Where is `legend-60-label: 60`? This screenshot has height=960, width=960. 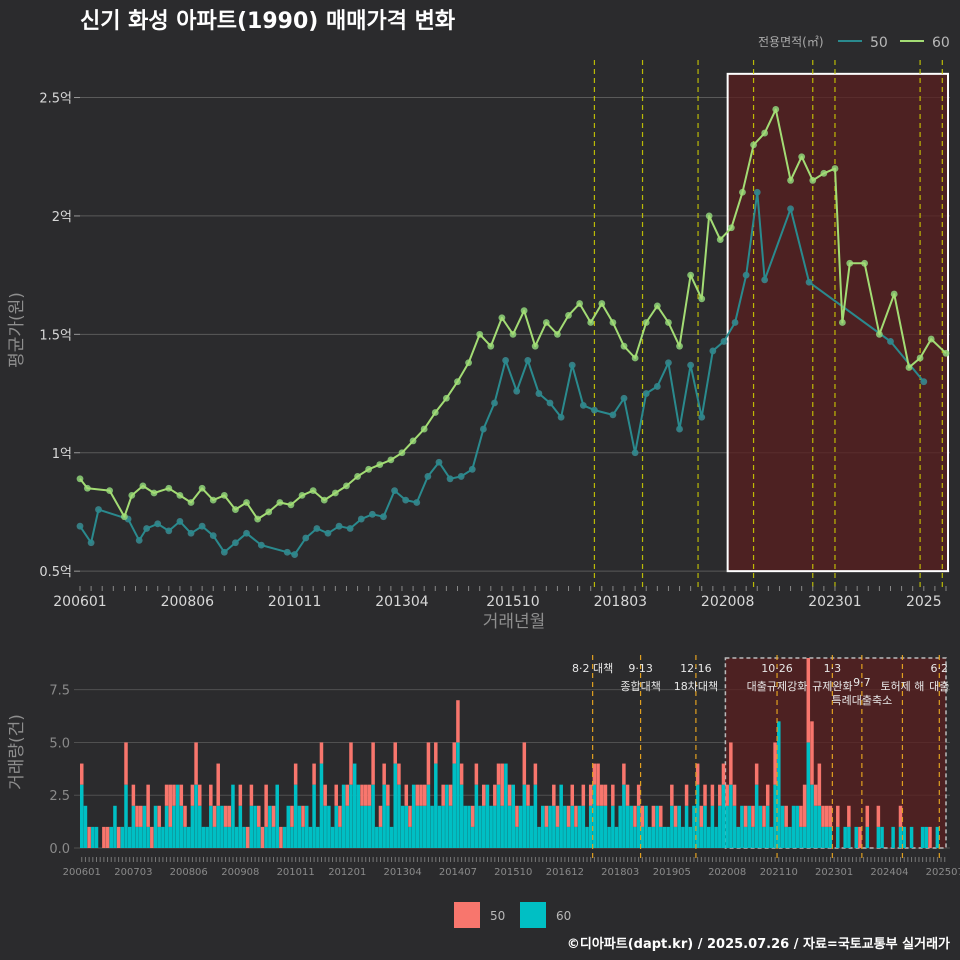
legend-60-label: 60 is located at coordinates (941, 43).